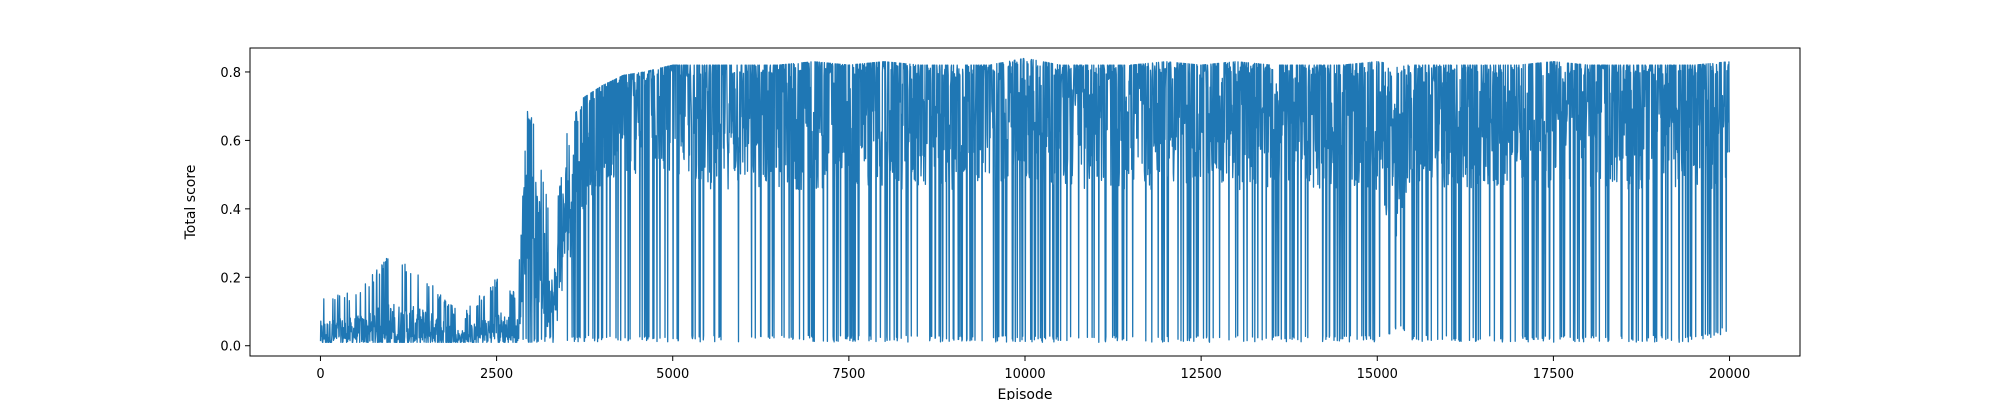 The height and width of the screenshot is (400, 2000). I want to click on x-tick-label: 20000, so click(1729, 374).